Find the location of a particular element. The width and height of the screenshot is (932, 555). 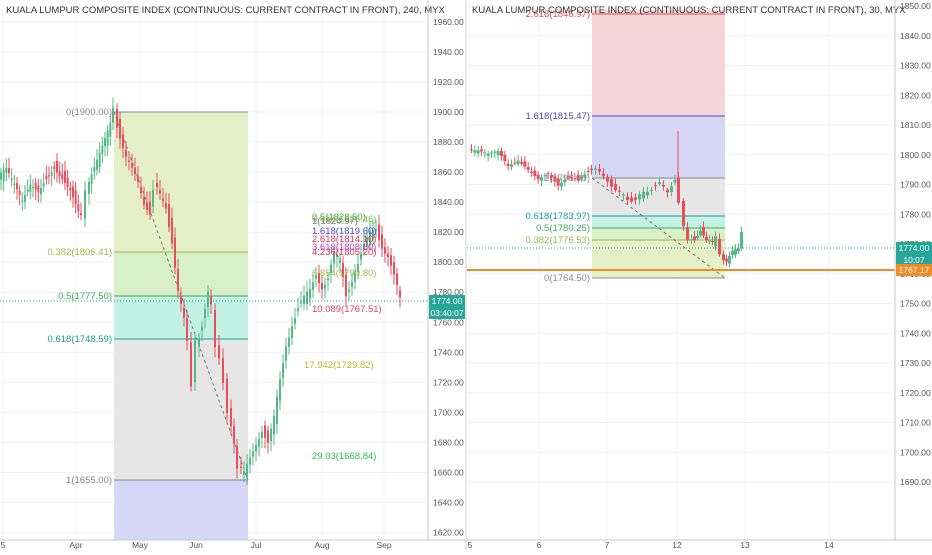

left-countdown-text: 03:40:07 is located at coordinates (446, 313).